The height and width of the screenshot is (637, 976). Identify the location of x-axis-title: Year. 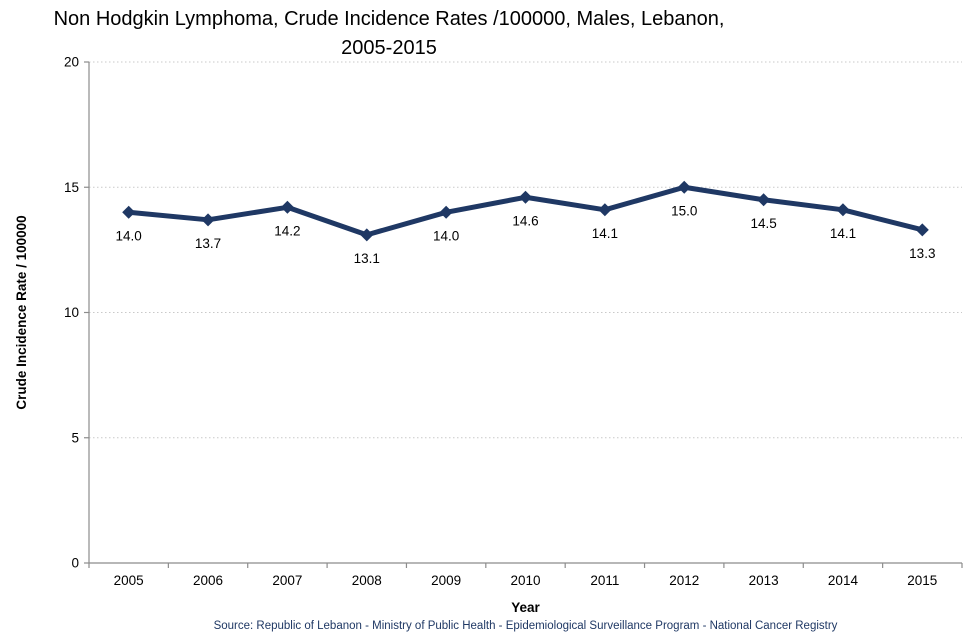
(525, 607).